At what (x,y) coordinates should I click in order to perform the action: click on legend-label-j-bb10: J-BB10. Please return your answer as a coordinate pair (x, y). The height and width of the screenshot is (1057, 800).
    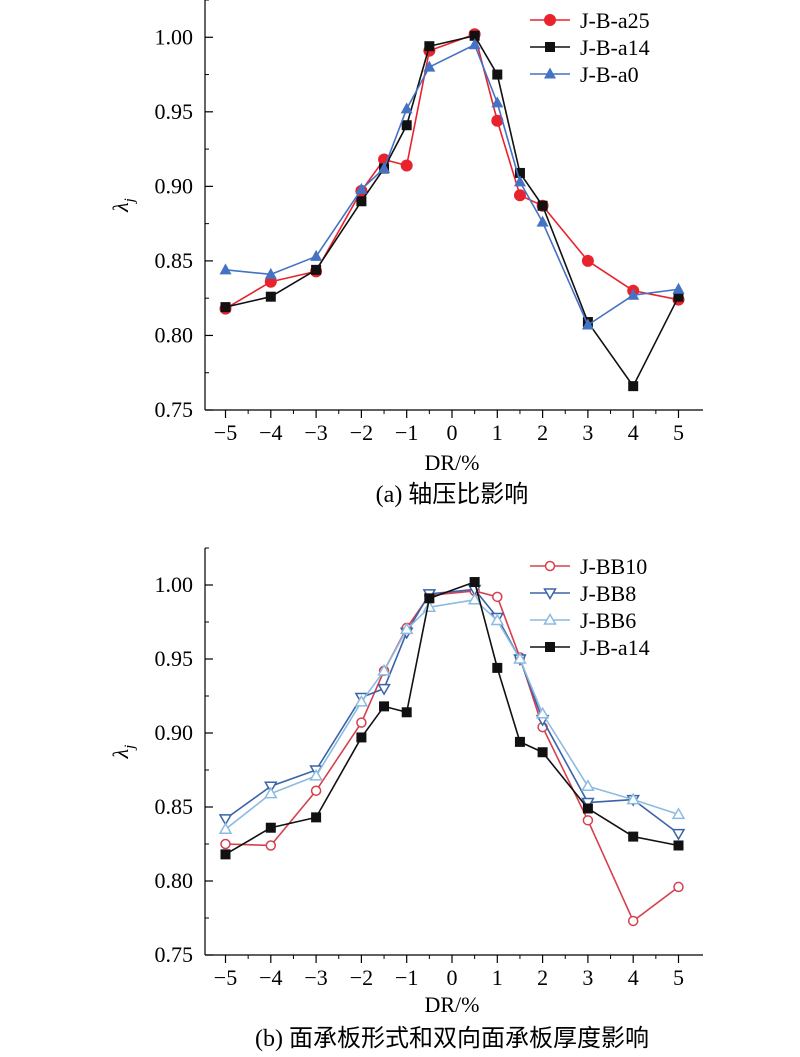
    Looking at the image, I should click on (613, 566).